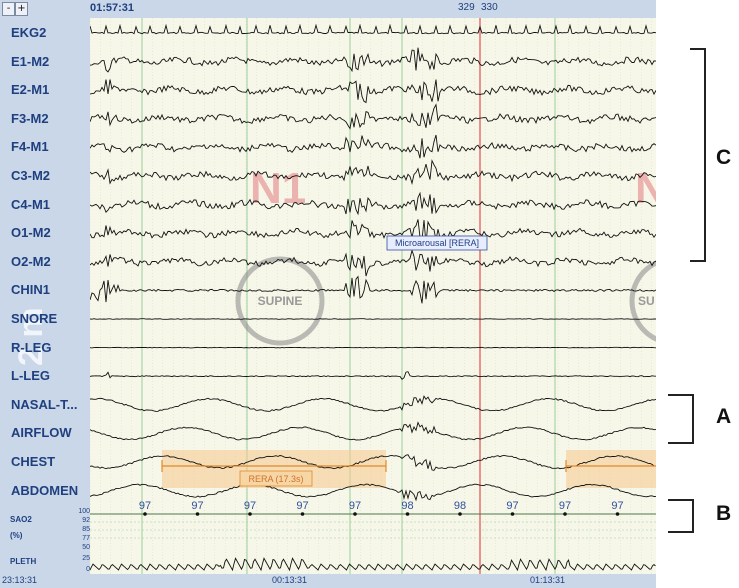 The width and height of the screenshot is (739, 588). What do you see at coordinates (84, 511) in the screenshot?
I see `sao2-scale-tick: 100` at bounding box center [84, 511].